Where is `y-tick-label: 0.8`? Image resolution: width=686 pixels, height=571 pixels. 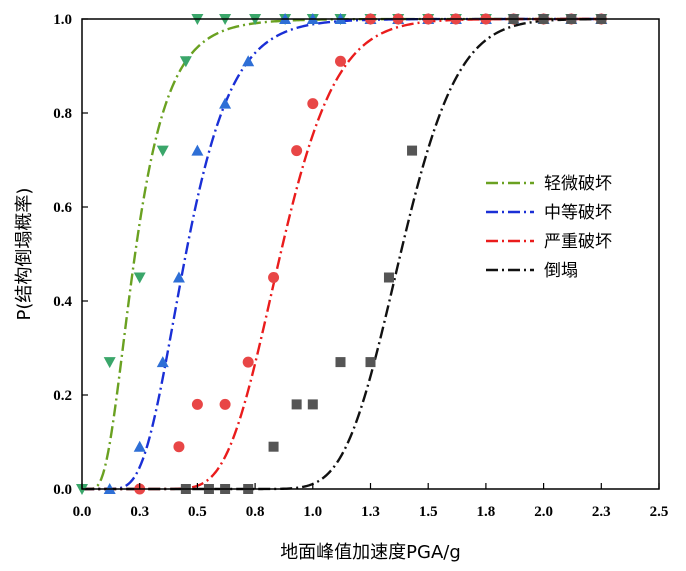
y-tick-label: 0.8 is located at coordinates (62, 114).